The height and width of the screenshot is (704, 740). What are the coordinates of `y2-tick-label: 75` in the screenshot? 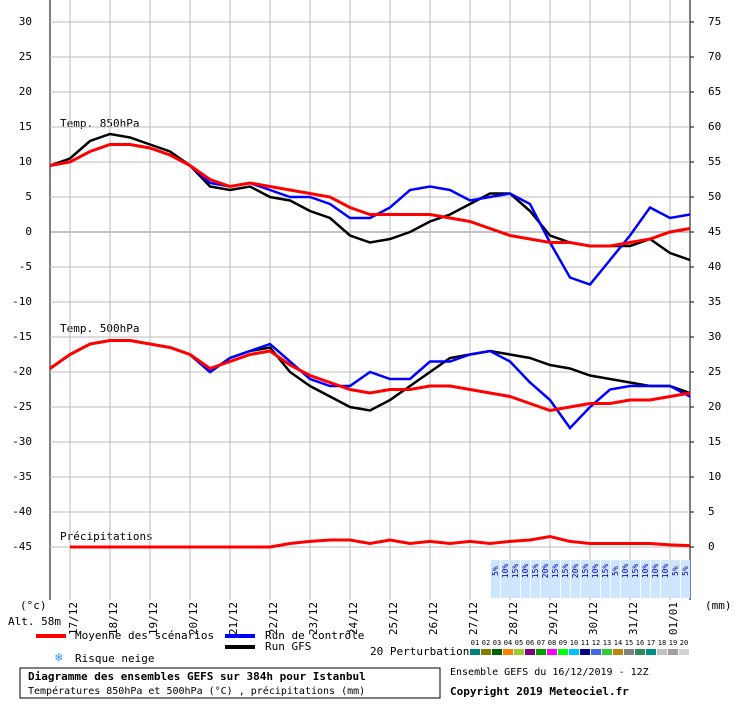 It's located at (714, 21).